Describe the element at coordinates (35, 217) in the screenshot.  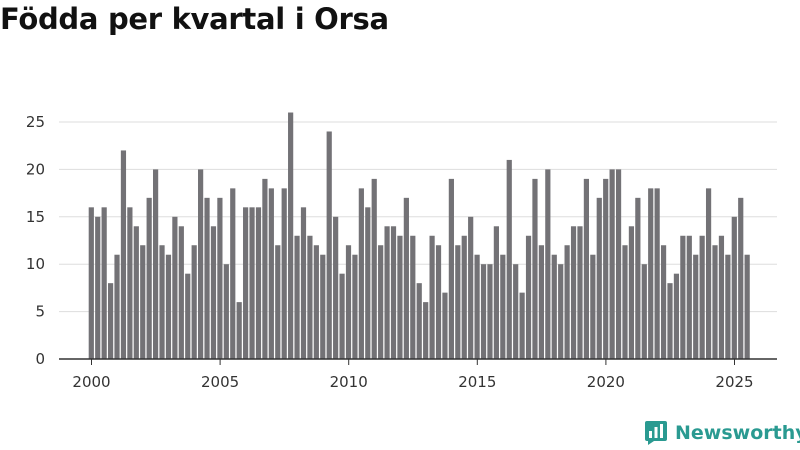
I see `y-tick-label: 15` at that location.